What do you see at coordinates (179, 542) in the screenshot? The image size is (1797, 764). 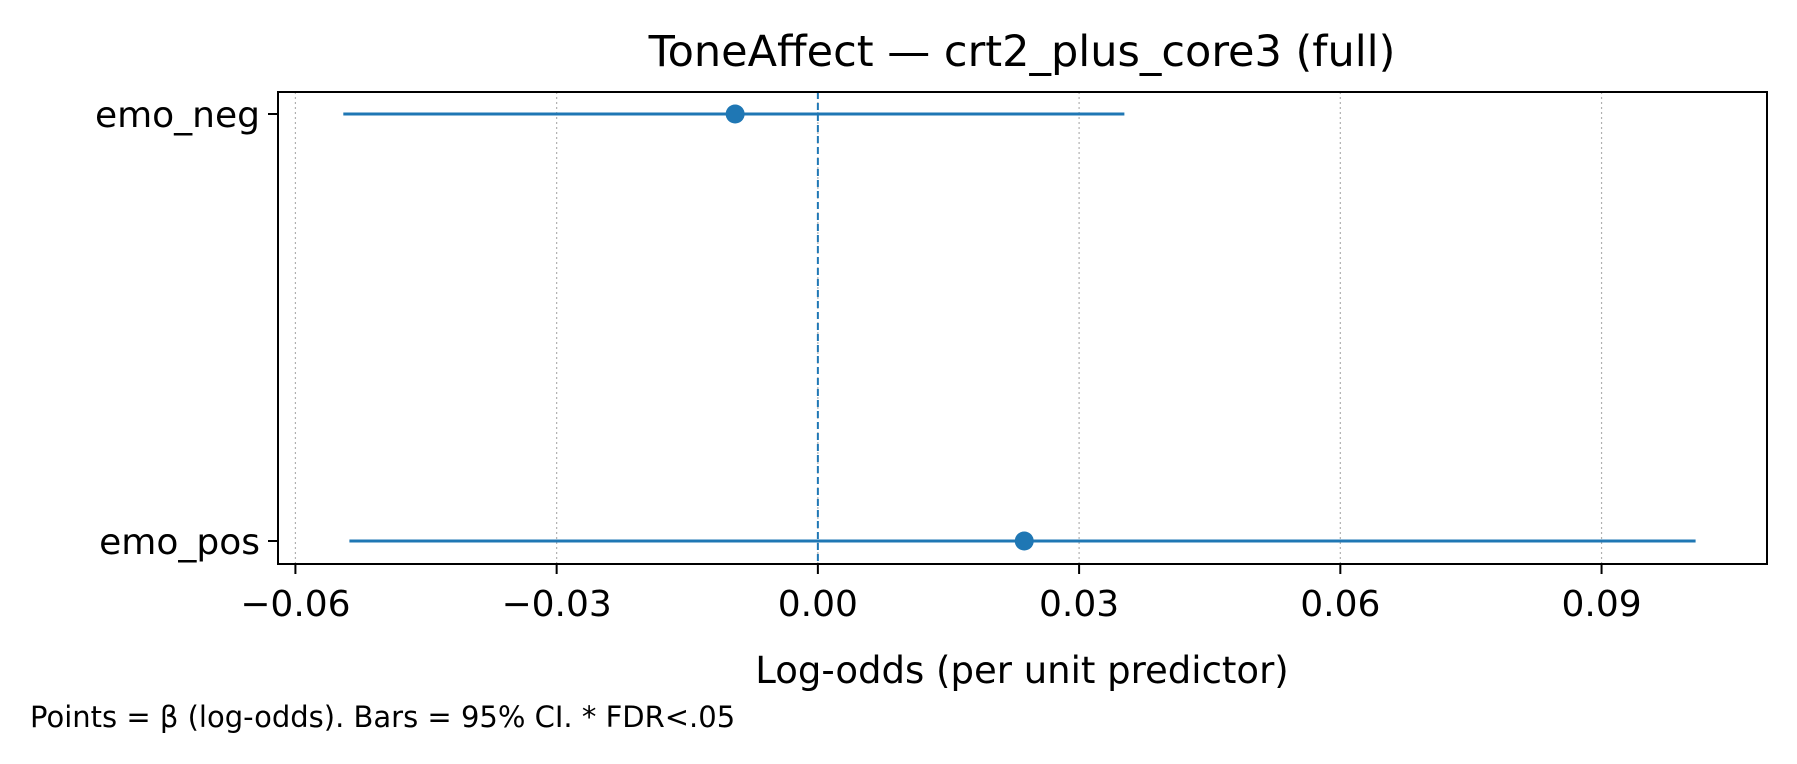 I see `y-tick-label: emo_pos` at bounding box center [179, 542].